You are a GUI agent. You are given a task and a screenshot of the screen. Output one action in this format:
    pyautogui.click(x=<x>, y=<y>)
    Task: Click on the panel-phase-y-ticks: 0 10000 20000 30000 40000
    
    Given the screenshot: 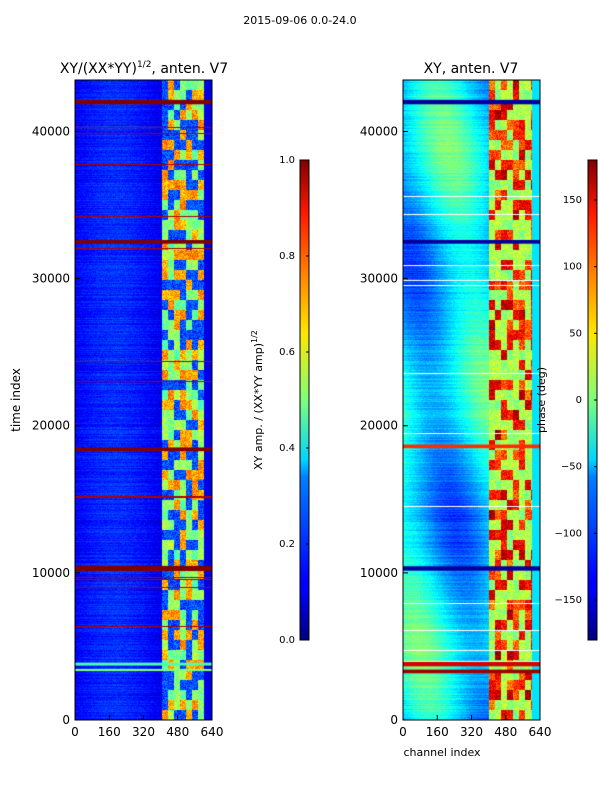 What is the action you would take?
    pyautogui.click(x=384, y=425)
    